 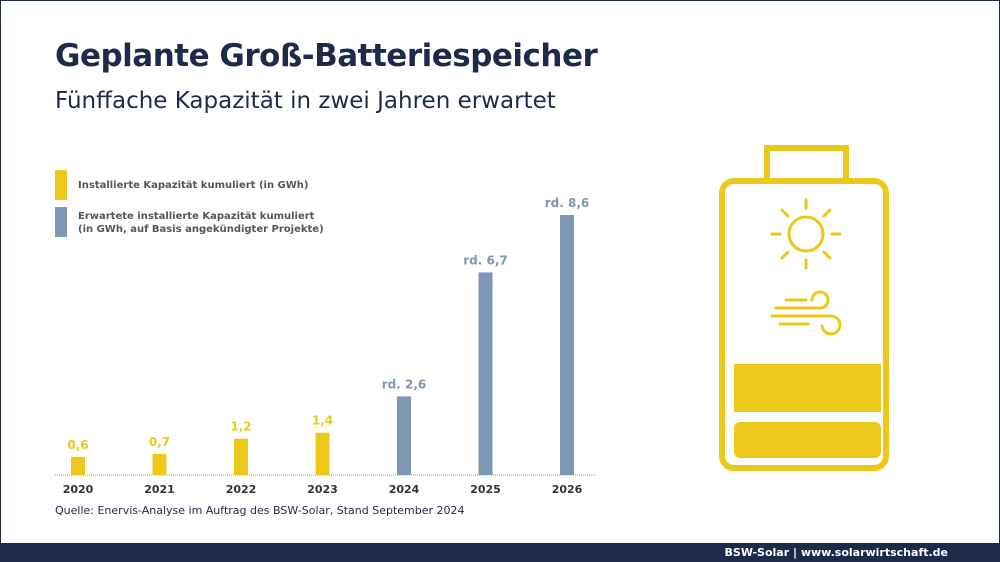 I want to click on x-tick-2021: 2021, so click(x=159, y=489).